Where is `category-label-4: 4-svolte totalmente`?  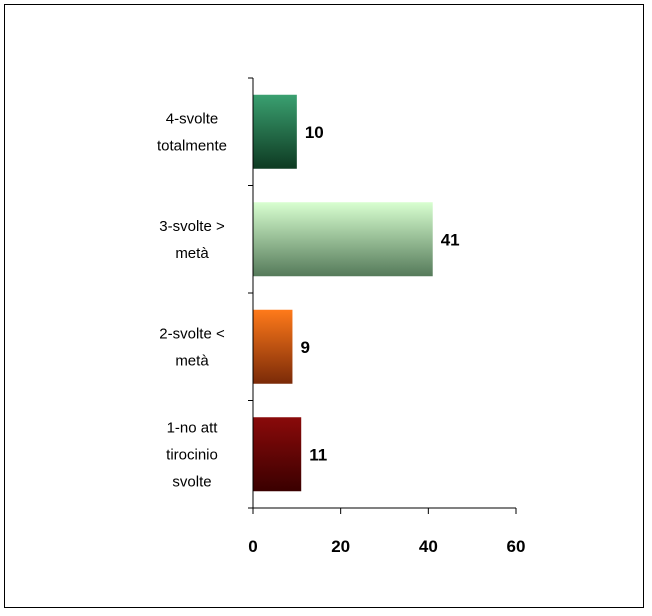
category-label-4: 4-svolte totalmente is located at coordinates (192, 132).